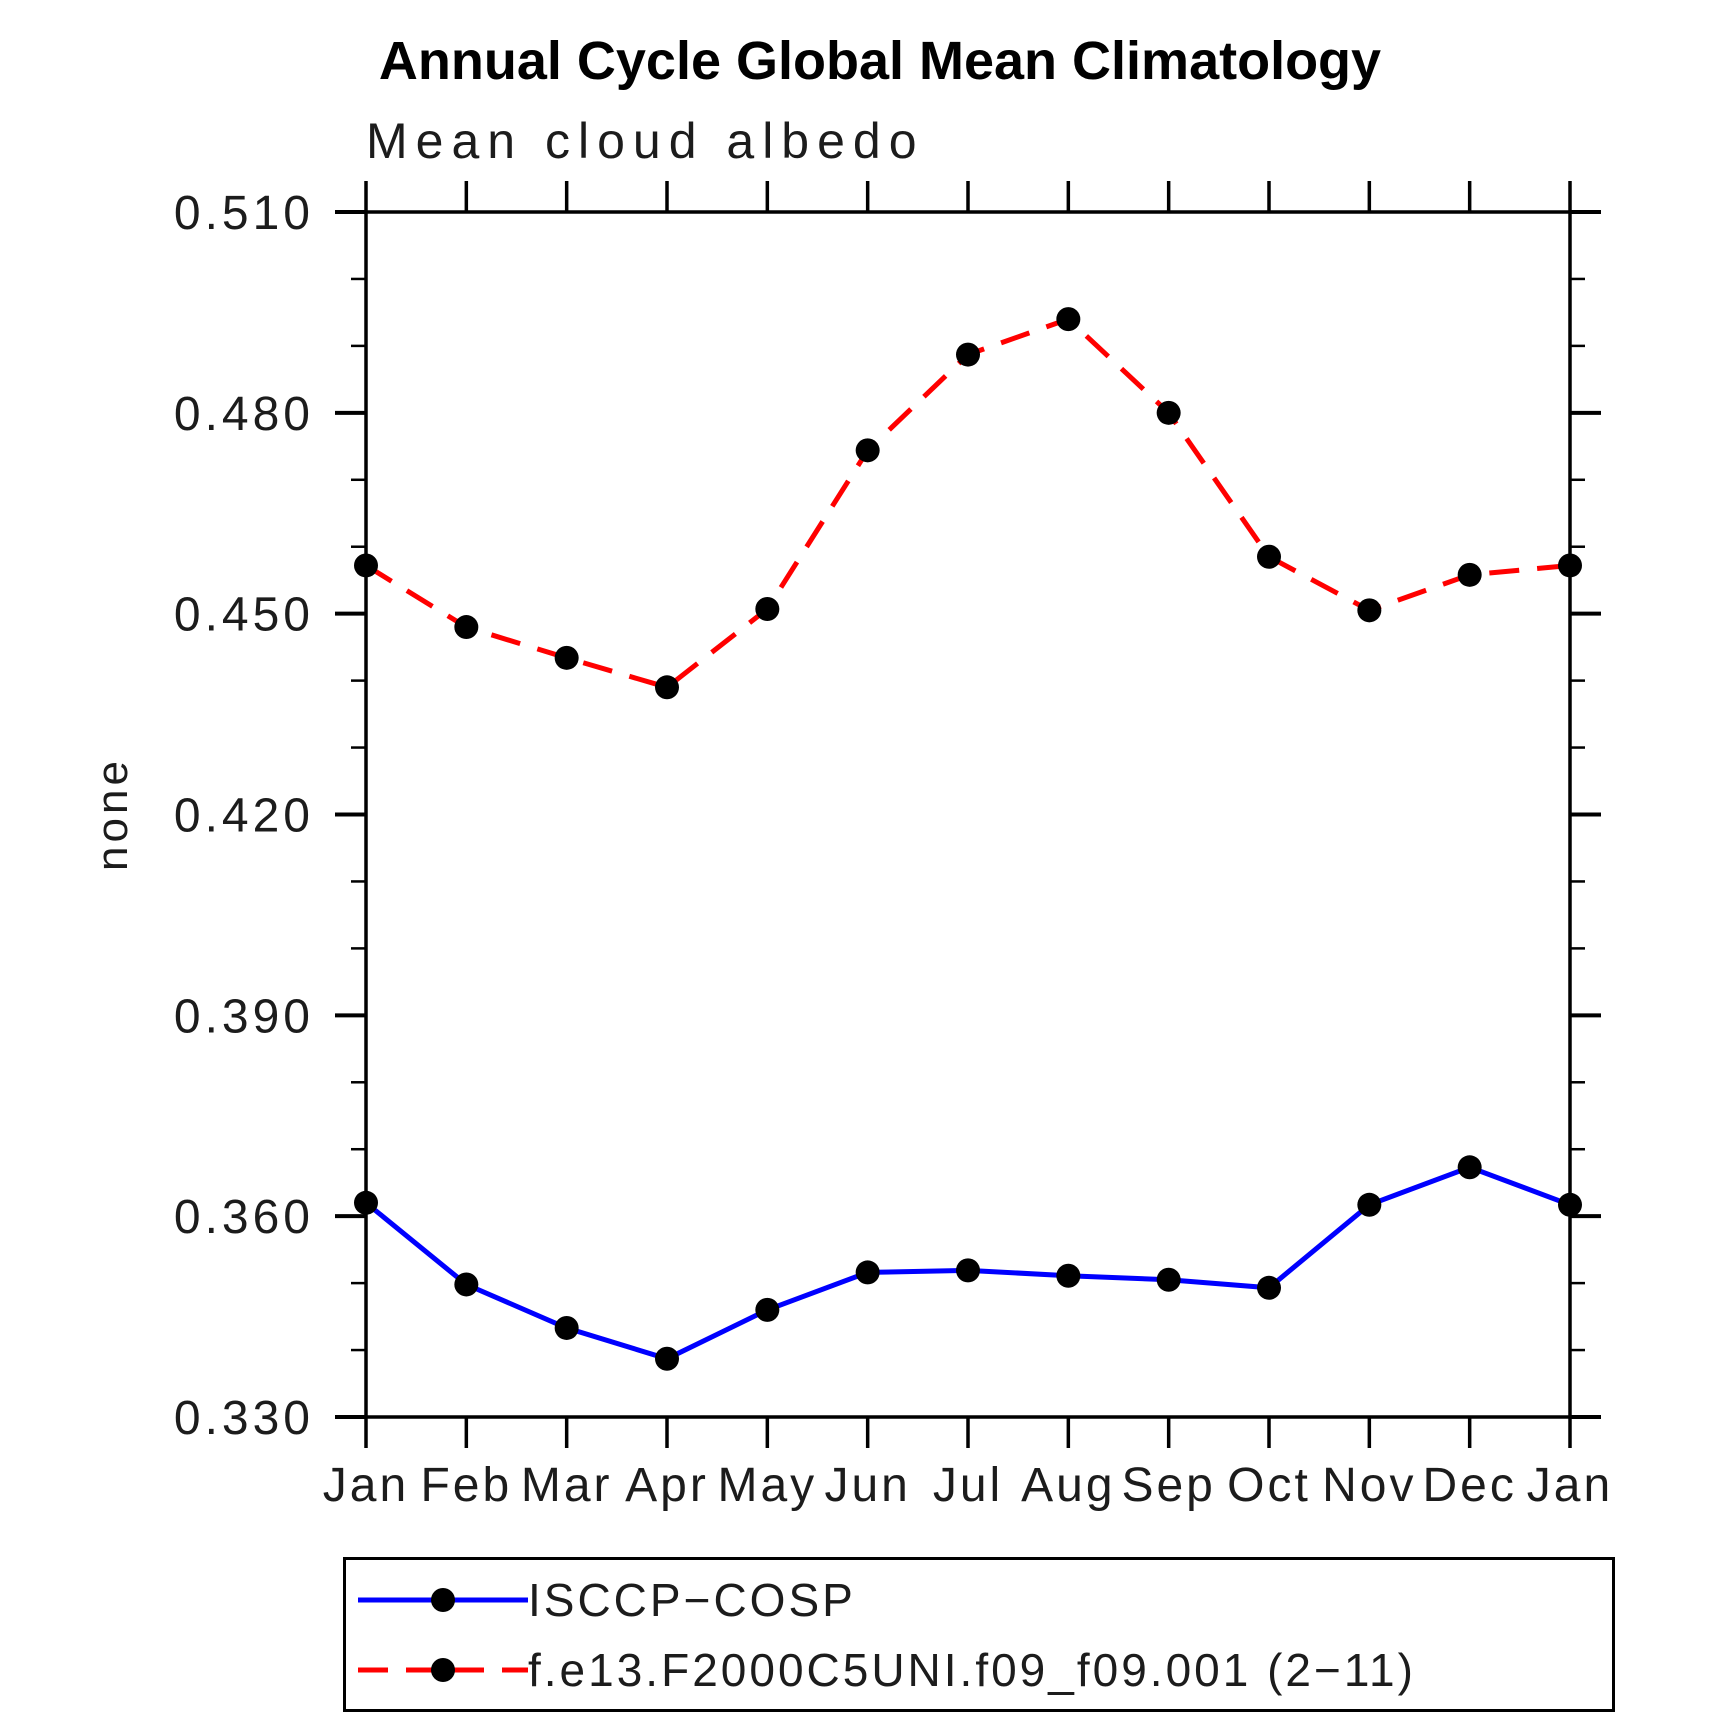  What do you see at coordinates (880, 61) in the screenshot?
I see `chart-title: Annual Cycle Global Mean Climatology` at bounding box center [880, 61].